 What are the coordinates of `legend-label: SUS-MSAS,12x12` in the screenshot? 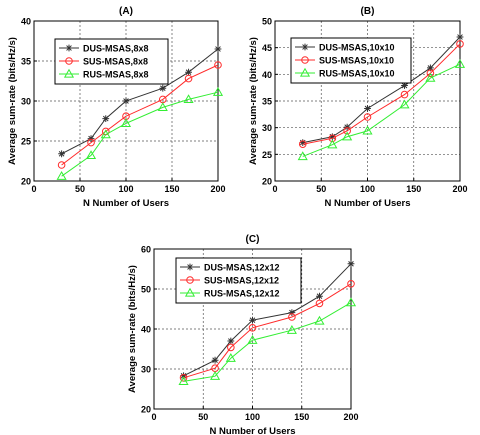 It's located at (241, 280).